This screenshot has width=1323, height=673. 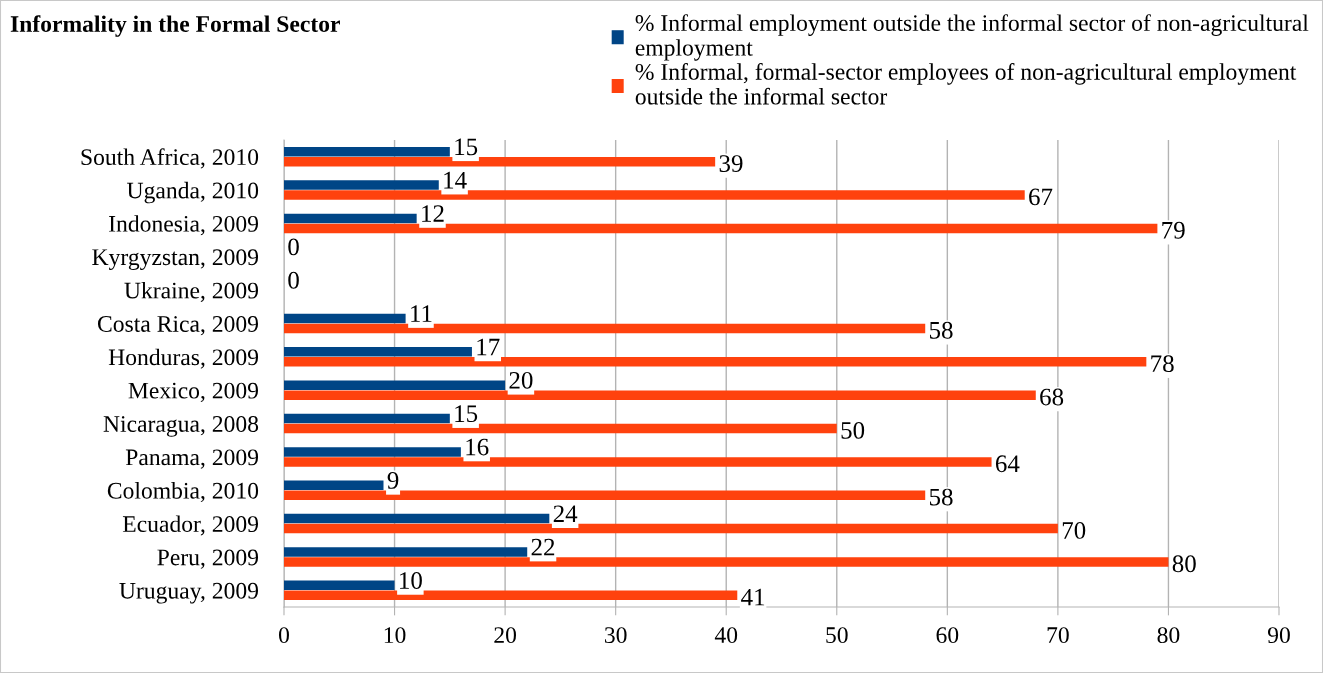 I want to click on data-label: 79, so click(x=1173, y=230).